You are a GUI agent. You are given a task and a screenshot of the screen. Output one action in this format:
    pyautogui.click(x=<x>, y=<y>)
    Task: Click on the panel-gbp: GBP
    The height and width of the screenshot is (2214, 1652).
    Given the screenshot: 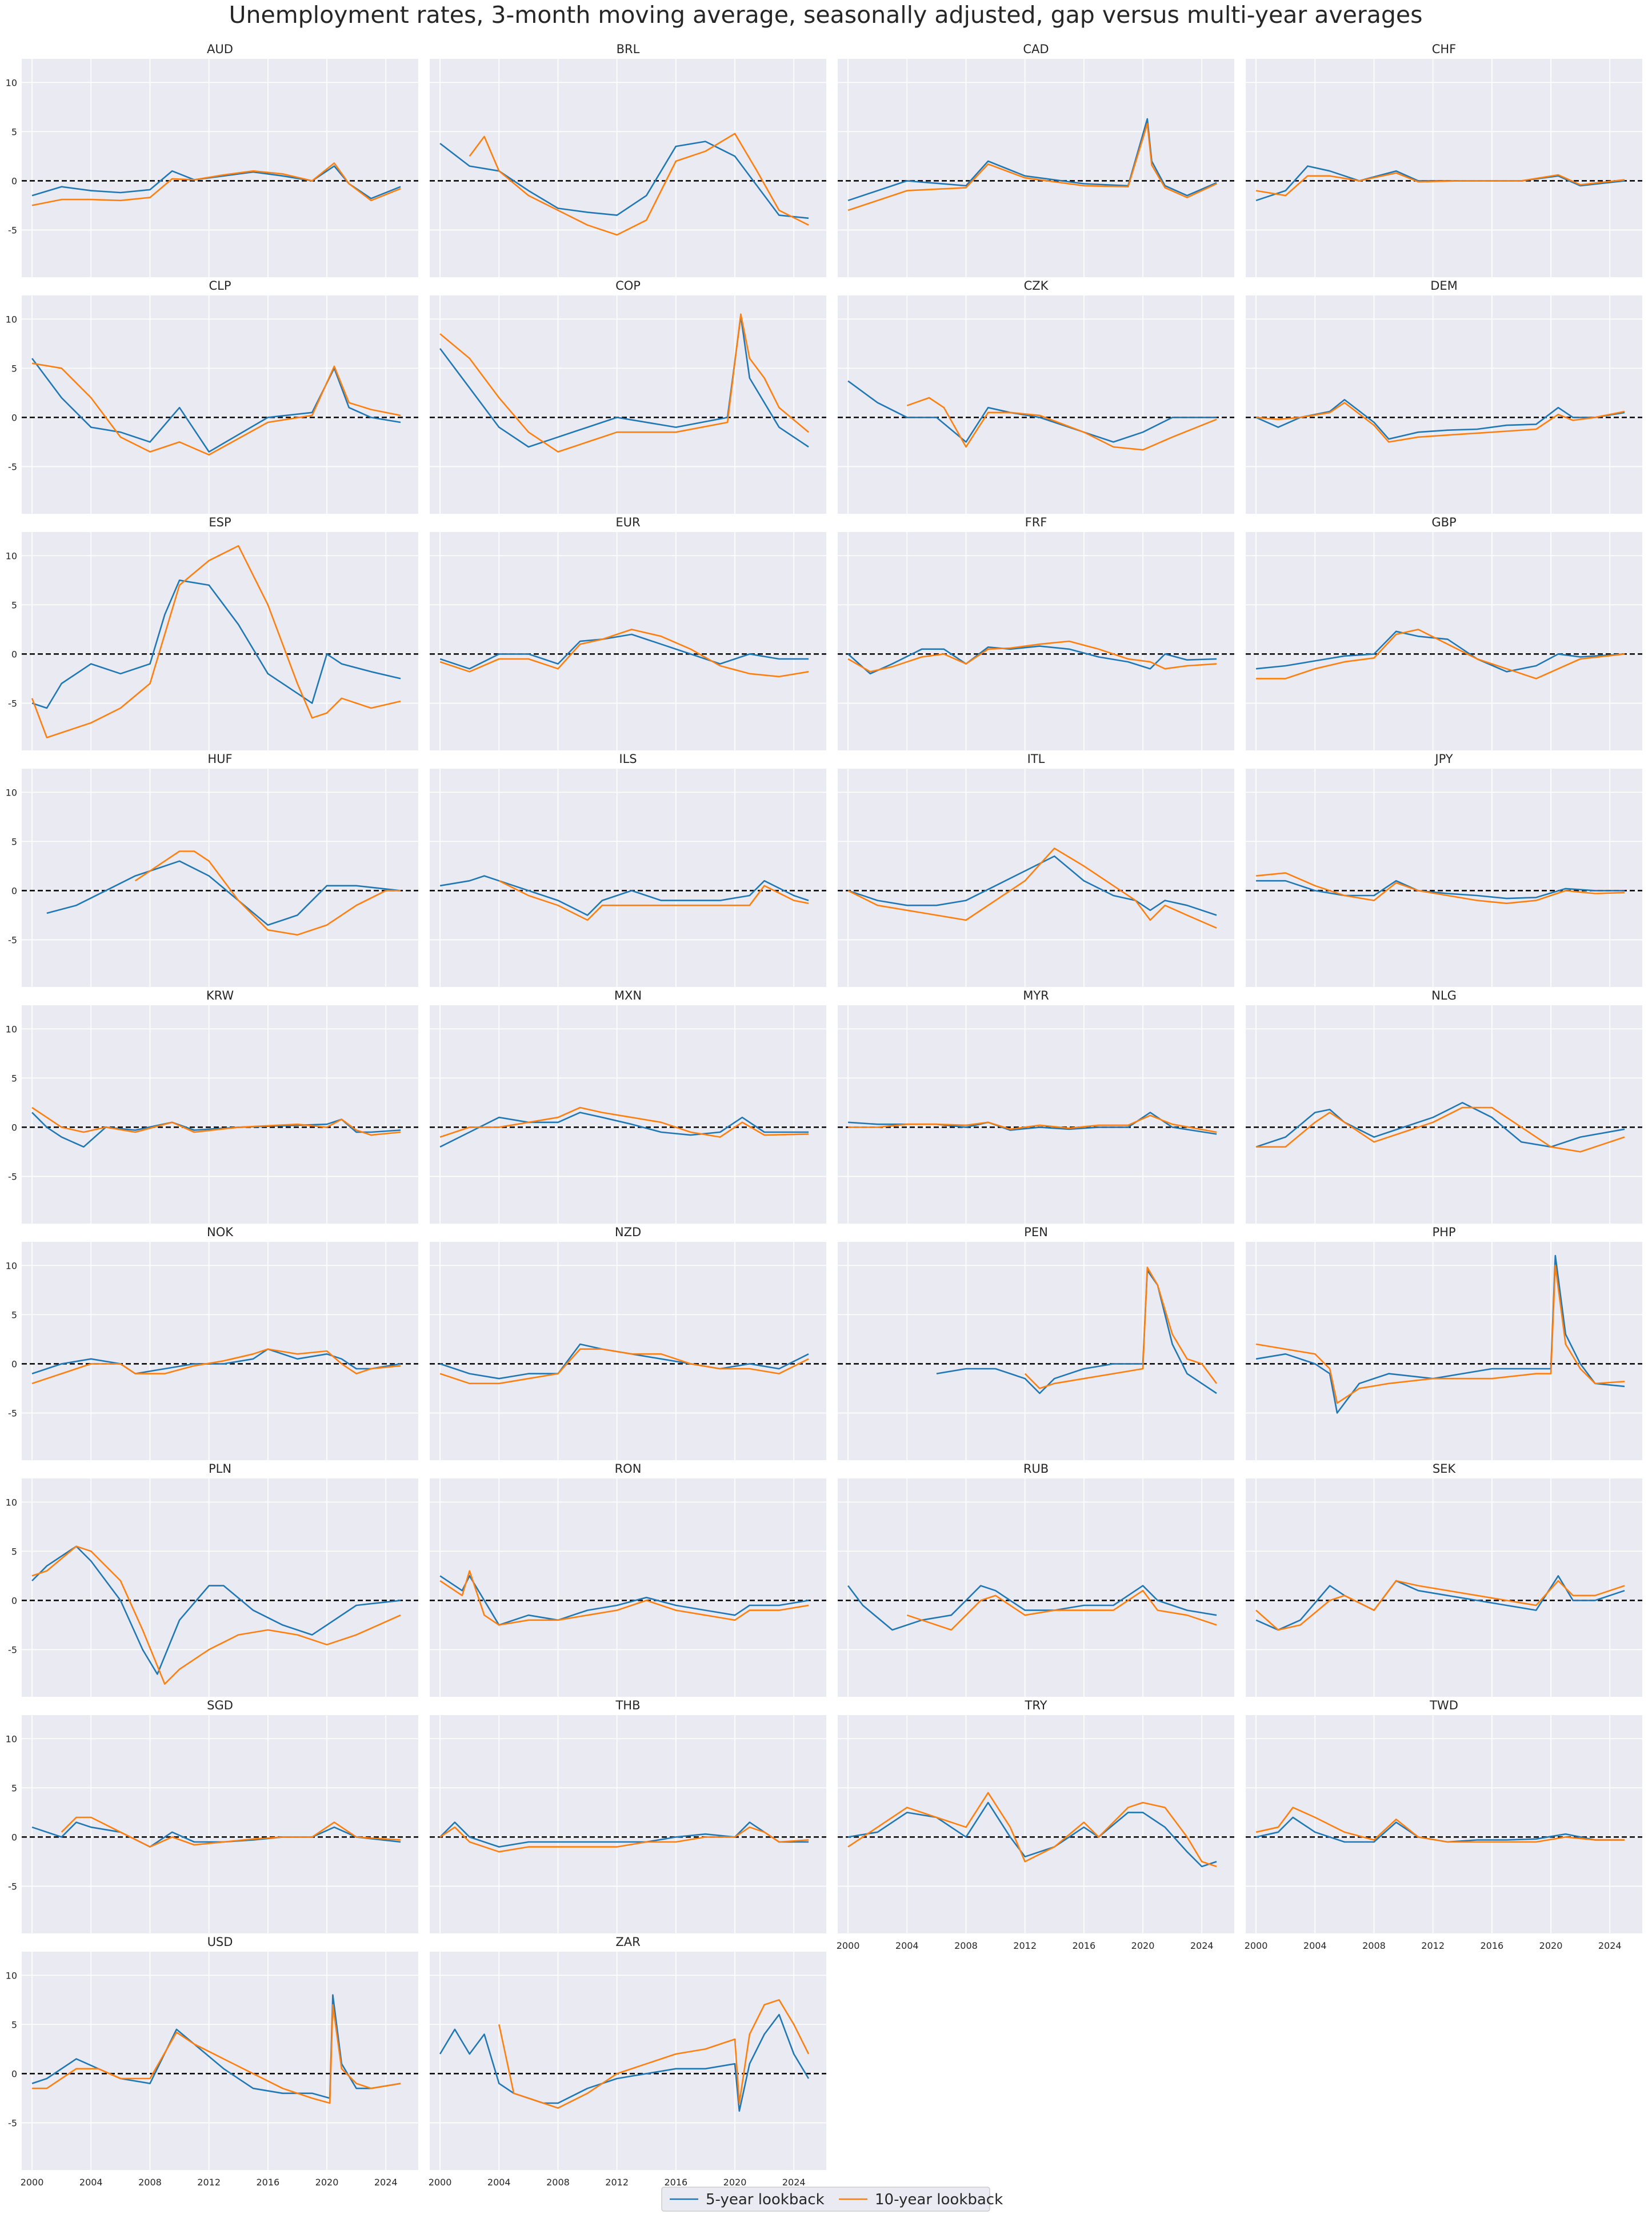 What is the action you would take?
    pyautogui.click(x=1444, y=632)
    